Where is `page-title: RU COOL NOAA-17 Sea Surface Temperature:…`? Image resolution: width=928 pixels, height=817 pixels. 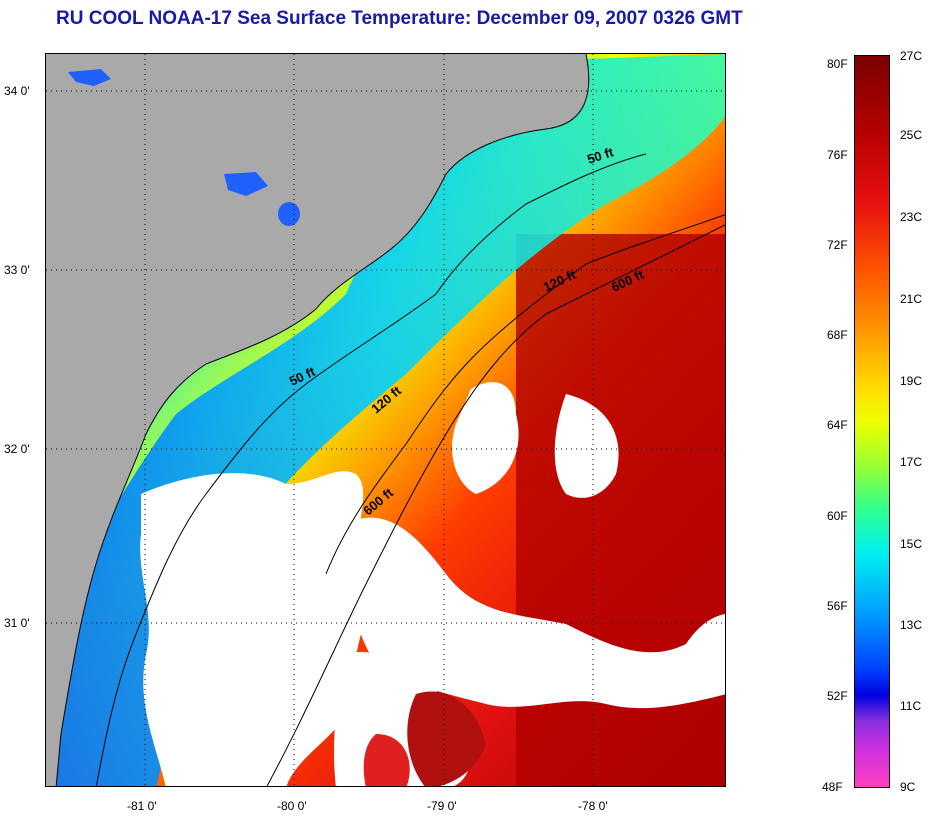 page-title: RU COOL NOAA-17 Sea Surface Temperature:… is located at coordinates (399, 18).